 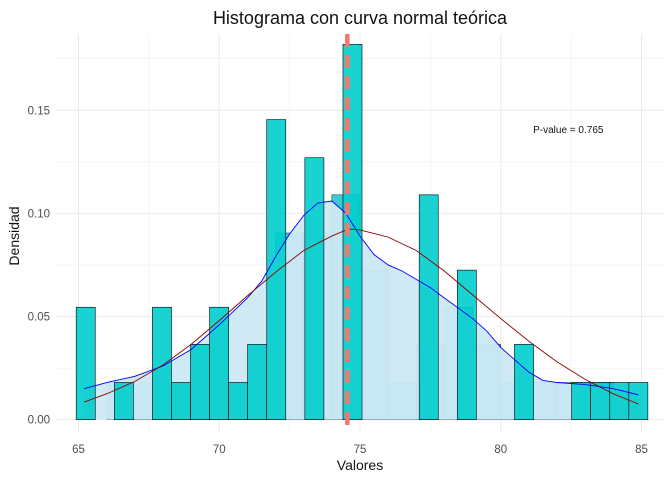 What do you see at coordinates (39, 318) in the screenshot?
I see `y-tick-label: 0.05` at bounding box center [39, 318].